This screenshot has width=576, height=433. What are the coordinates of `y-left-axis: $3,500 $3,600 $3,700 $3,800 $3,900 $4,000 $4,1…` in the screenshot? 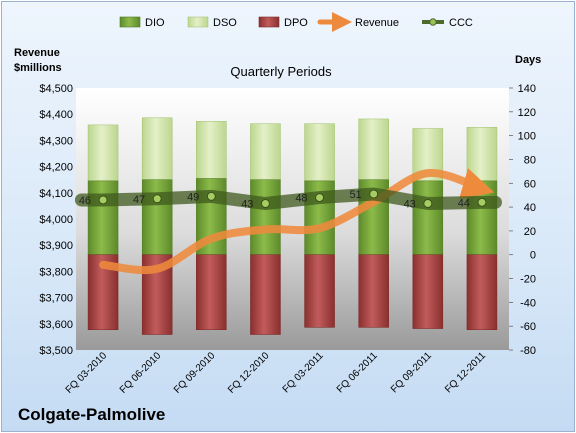 It's located at (56, 220).